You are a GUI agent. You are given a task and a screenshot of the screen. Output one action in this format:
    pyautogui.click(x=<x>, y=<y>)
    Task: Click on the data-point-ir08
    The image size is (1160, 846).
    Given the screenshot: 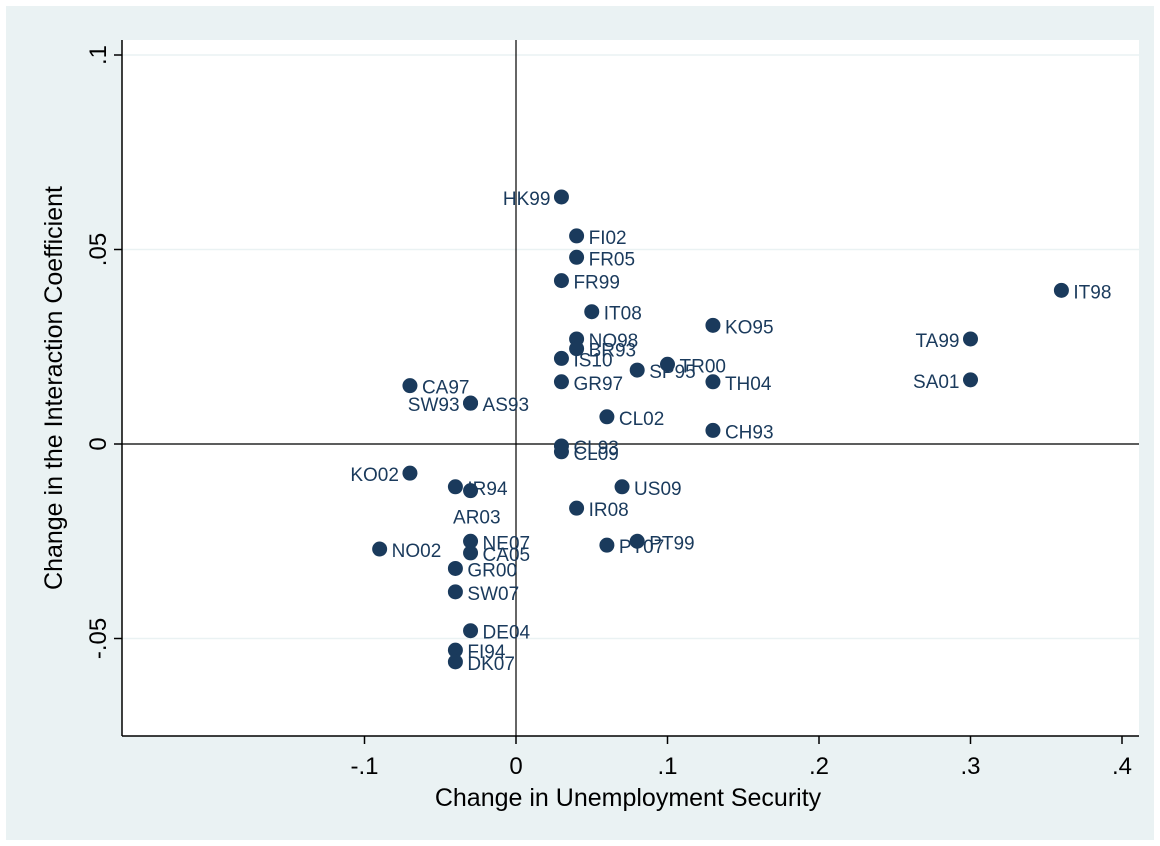 What is the action you would take?
    pyautogui.click(x=577, y=508)
    